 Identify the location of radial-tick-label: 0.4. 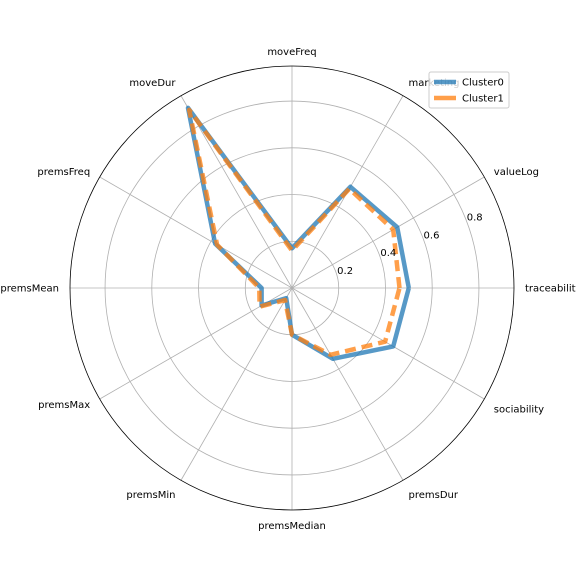
(388, 253).